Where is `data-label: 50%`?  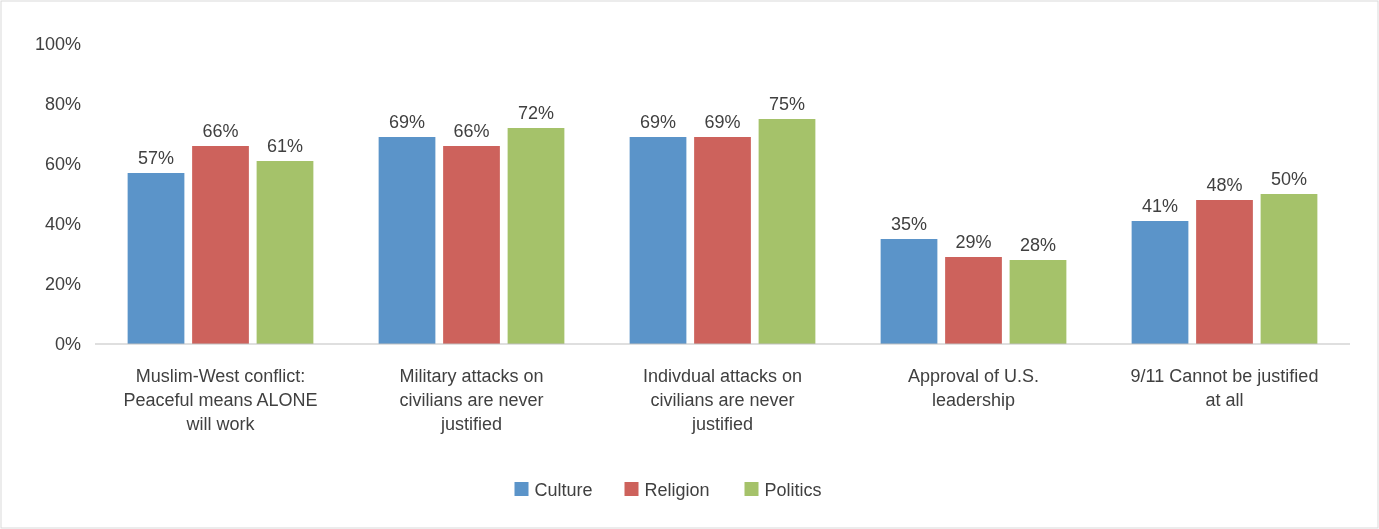 data-label: 50% is located at coordinates (1289, 179).